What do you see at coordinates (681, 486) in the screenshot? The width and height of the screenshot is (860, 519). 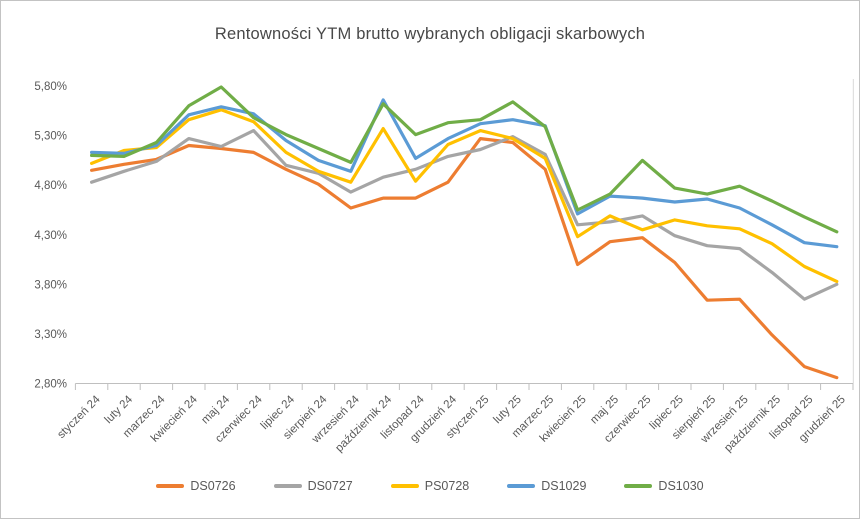 I see `legend-label: DS1030` at bounding box center [681, 486].